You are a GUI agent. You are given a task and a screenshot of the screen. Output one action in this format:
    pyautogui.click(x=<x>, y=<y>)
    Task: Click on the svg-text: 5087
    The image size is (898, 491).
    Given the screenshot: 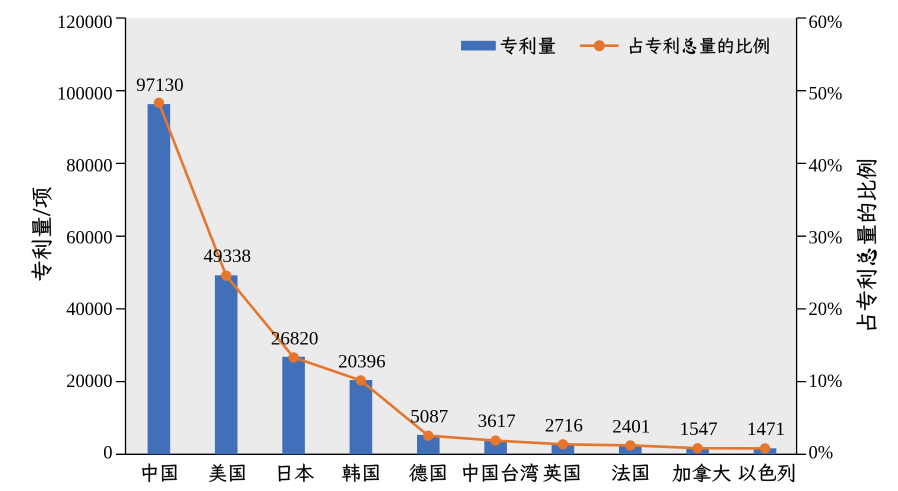 What is the action you would take?
    pyautogui.click(x=429, y=417)
    